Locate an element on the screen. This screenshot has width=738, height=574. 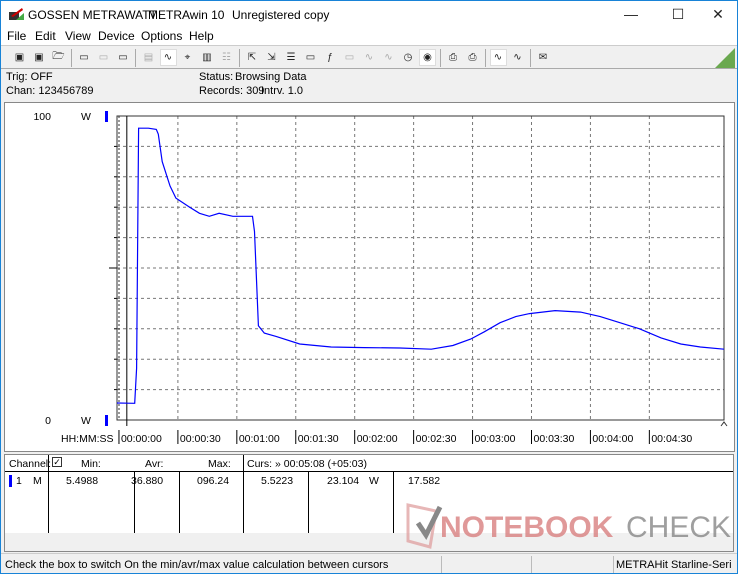
clock-icon: ◷ is located at coordinates (408, 57).